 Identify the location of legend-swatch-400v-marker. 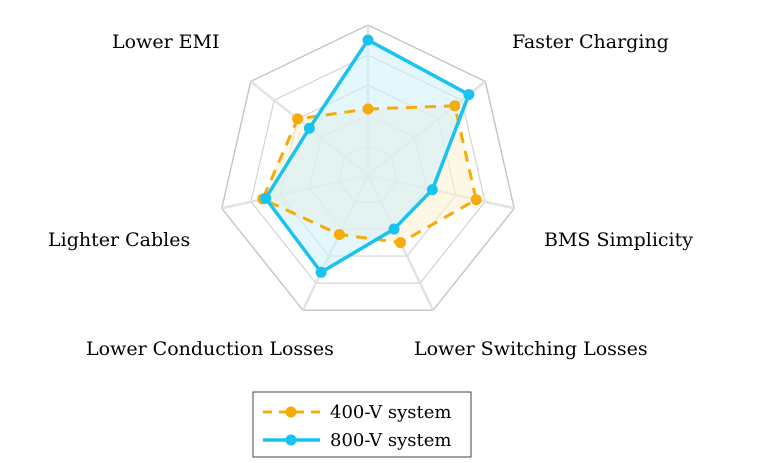
(291, 412).